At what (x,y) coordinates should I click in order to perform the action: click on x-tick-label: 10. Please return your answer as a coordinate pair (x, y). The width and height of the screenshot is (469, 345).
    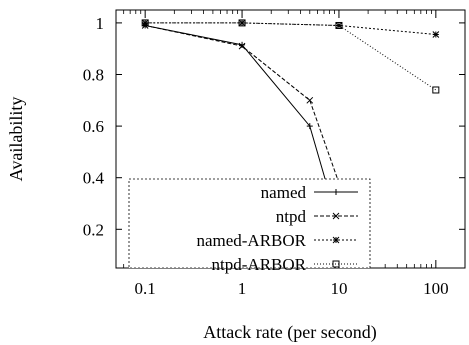
    Looking at the image, I should click on (338, 288).